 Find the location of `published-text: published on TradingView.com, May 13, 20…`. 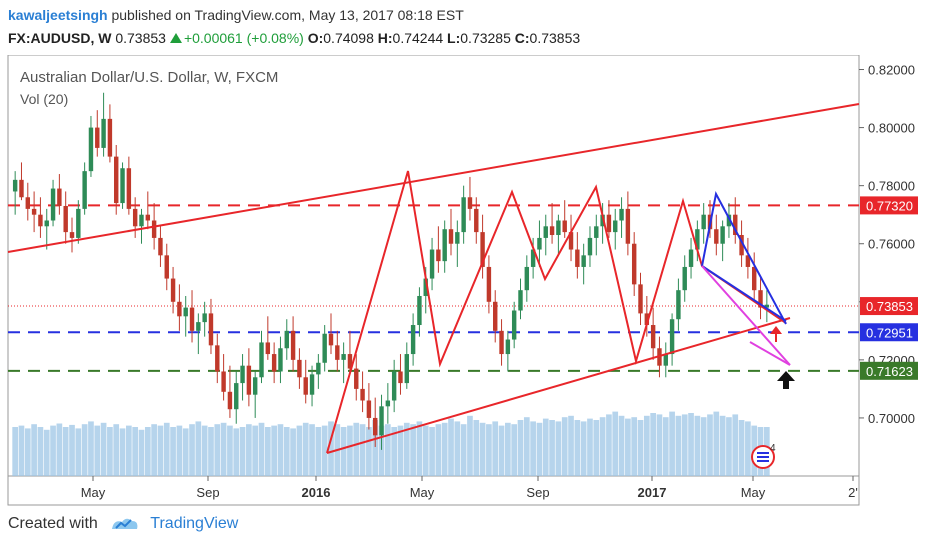

published-text: published on TradingView.com, May 13, 20… is located at coordinates (287, 15).